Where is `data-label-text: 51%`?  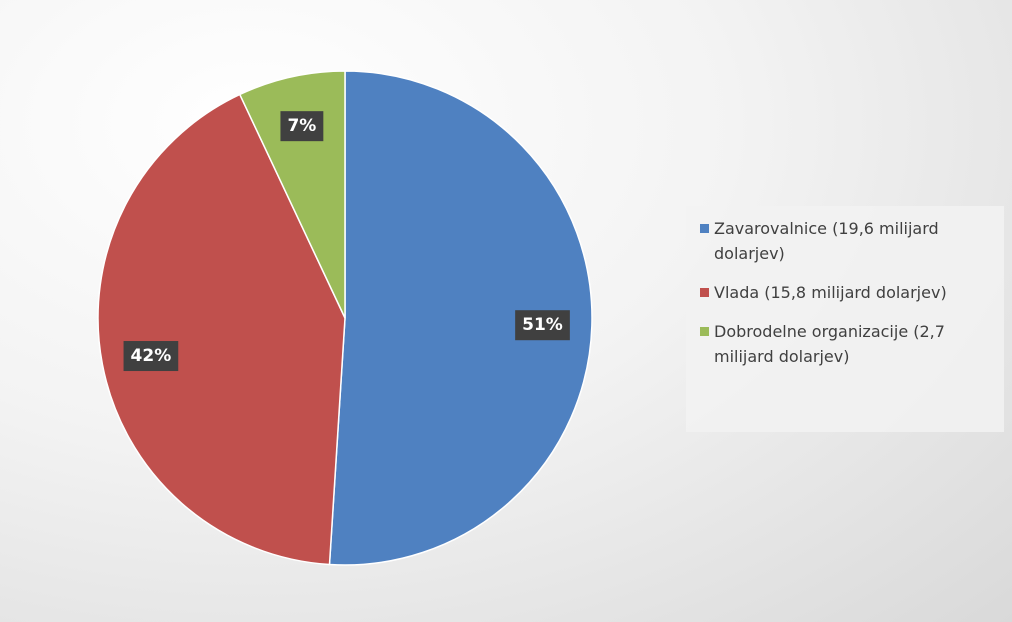
data-label-text: 51% is located at coordinates (542, 325).